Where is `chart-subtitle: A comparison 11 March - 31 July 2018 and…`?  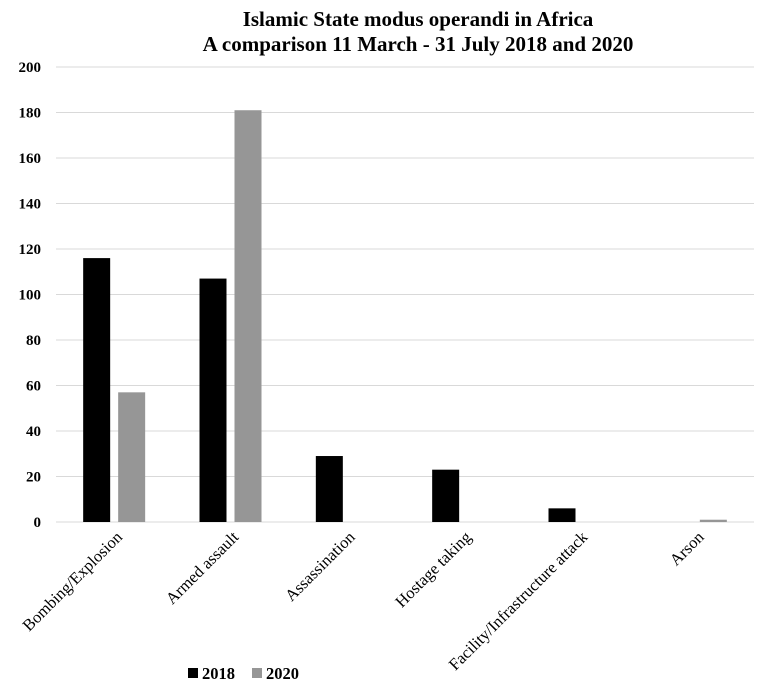
chart-subtitle: A comparison 11 March - 31 July 2018 and… is located at coordinates (418, 44).